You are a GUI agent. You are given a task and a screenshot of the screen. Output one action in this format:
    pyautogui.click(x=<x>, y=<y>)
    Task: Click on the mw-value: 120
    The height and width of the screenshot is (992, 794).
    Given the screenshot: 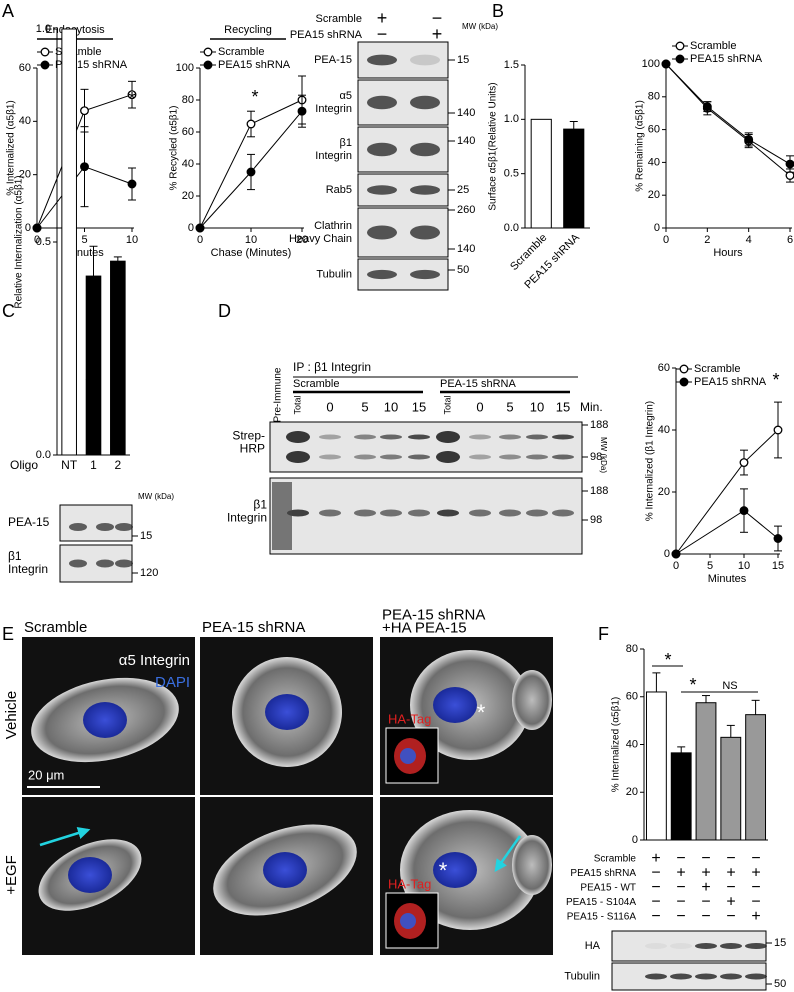 What is the action you would take?
    pyautogui.click(x=149, y=573)
    